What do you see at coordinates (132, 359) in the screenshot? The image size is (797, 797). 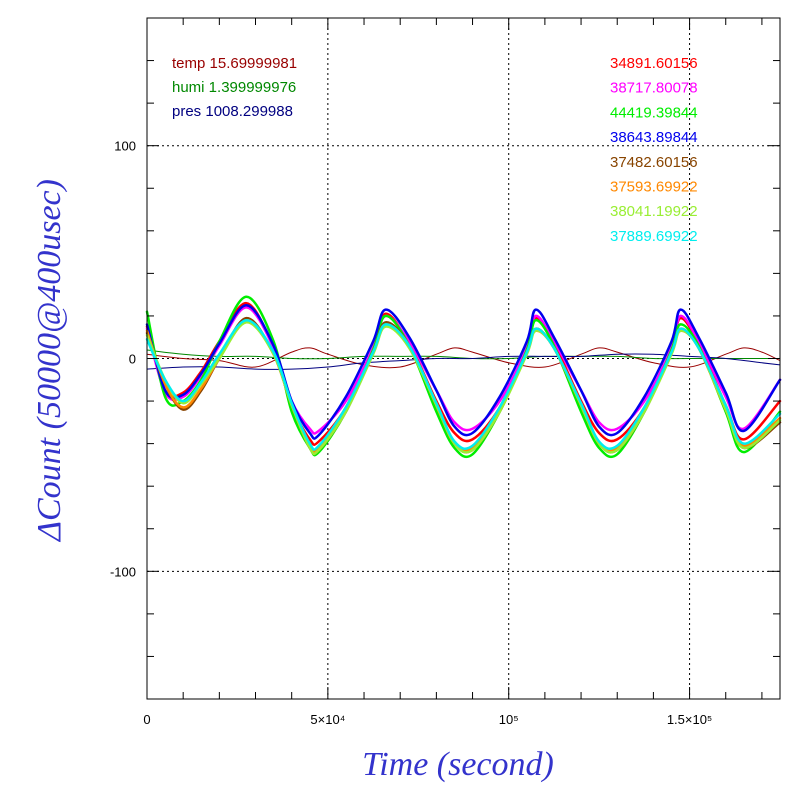 I see `y-tick-label: 0` at bounding box center [132, 359].